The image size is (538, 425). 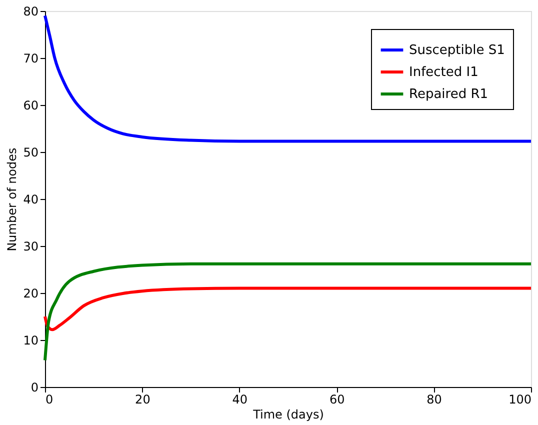 What do you see at coordinates (434, 399) in the screenshot?
I see `x-tick-label: 80` at bounding box center [434, 399].